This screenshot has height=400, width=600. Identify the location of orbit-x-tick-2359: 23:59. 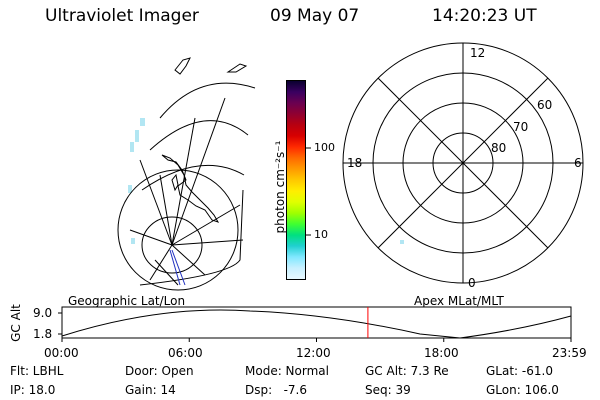
(569, 353).